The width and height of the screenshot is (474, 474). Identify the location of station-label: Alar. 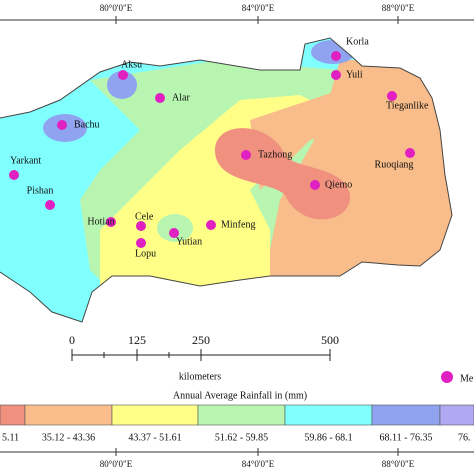
(181, 97).